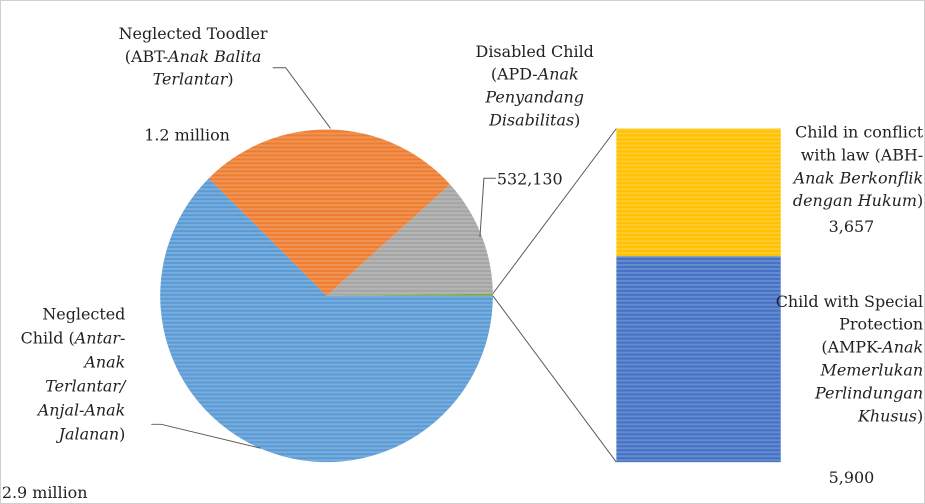  Describe the element at coordinates (301, 98) in the screenshot. I see `leader-line-neglected-toodler` at that location.